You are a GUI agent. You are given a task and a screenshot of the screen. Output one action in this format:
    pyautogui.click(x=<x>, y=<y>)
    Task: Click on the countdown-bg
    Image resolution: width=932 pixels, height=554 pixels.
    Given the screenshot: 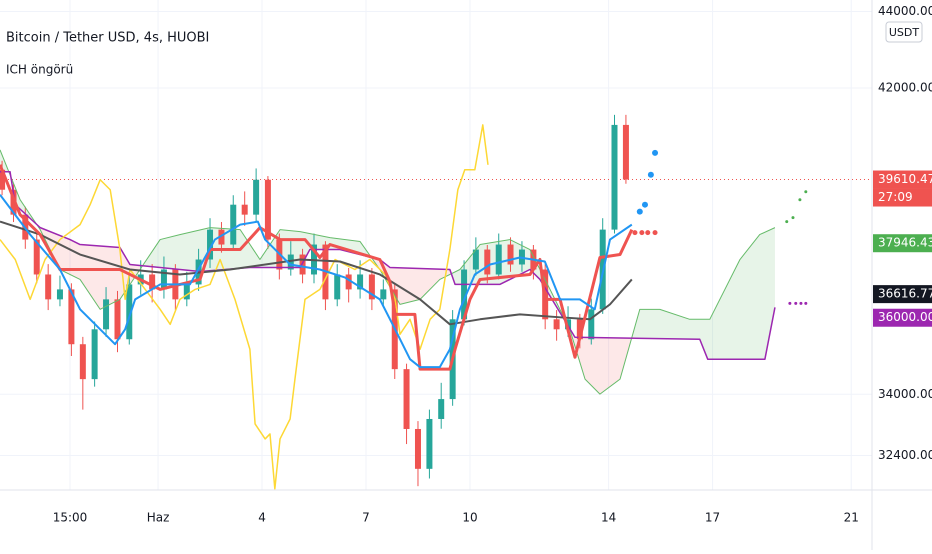 What is the action you would take?
    pyautogui.click(x=902, y=197)
    